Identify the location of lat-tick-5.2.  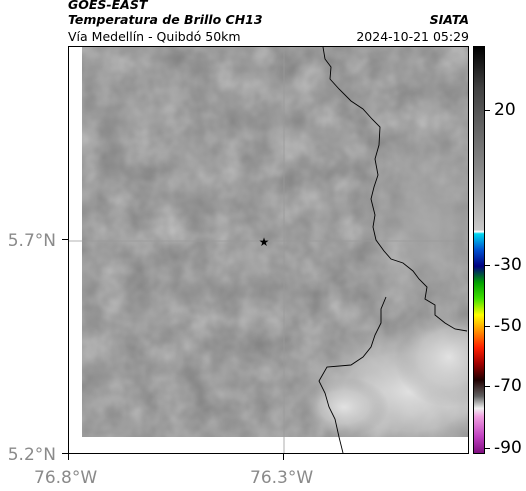
(65, 453).